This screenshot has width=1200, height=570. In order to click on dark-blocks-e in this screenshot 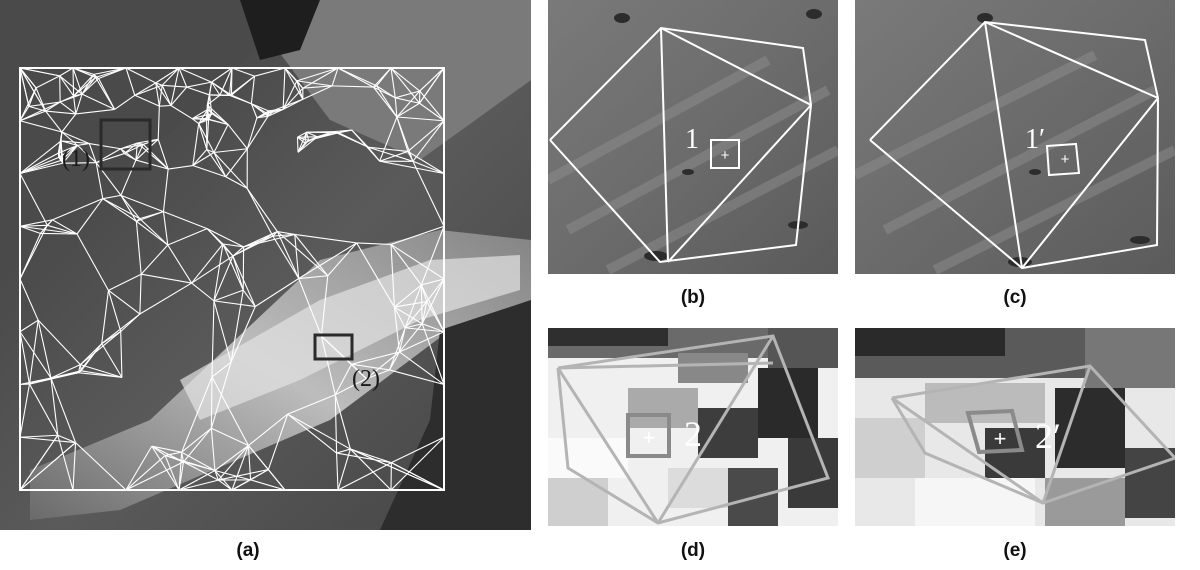, I will do `click(1015, 427)`.